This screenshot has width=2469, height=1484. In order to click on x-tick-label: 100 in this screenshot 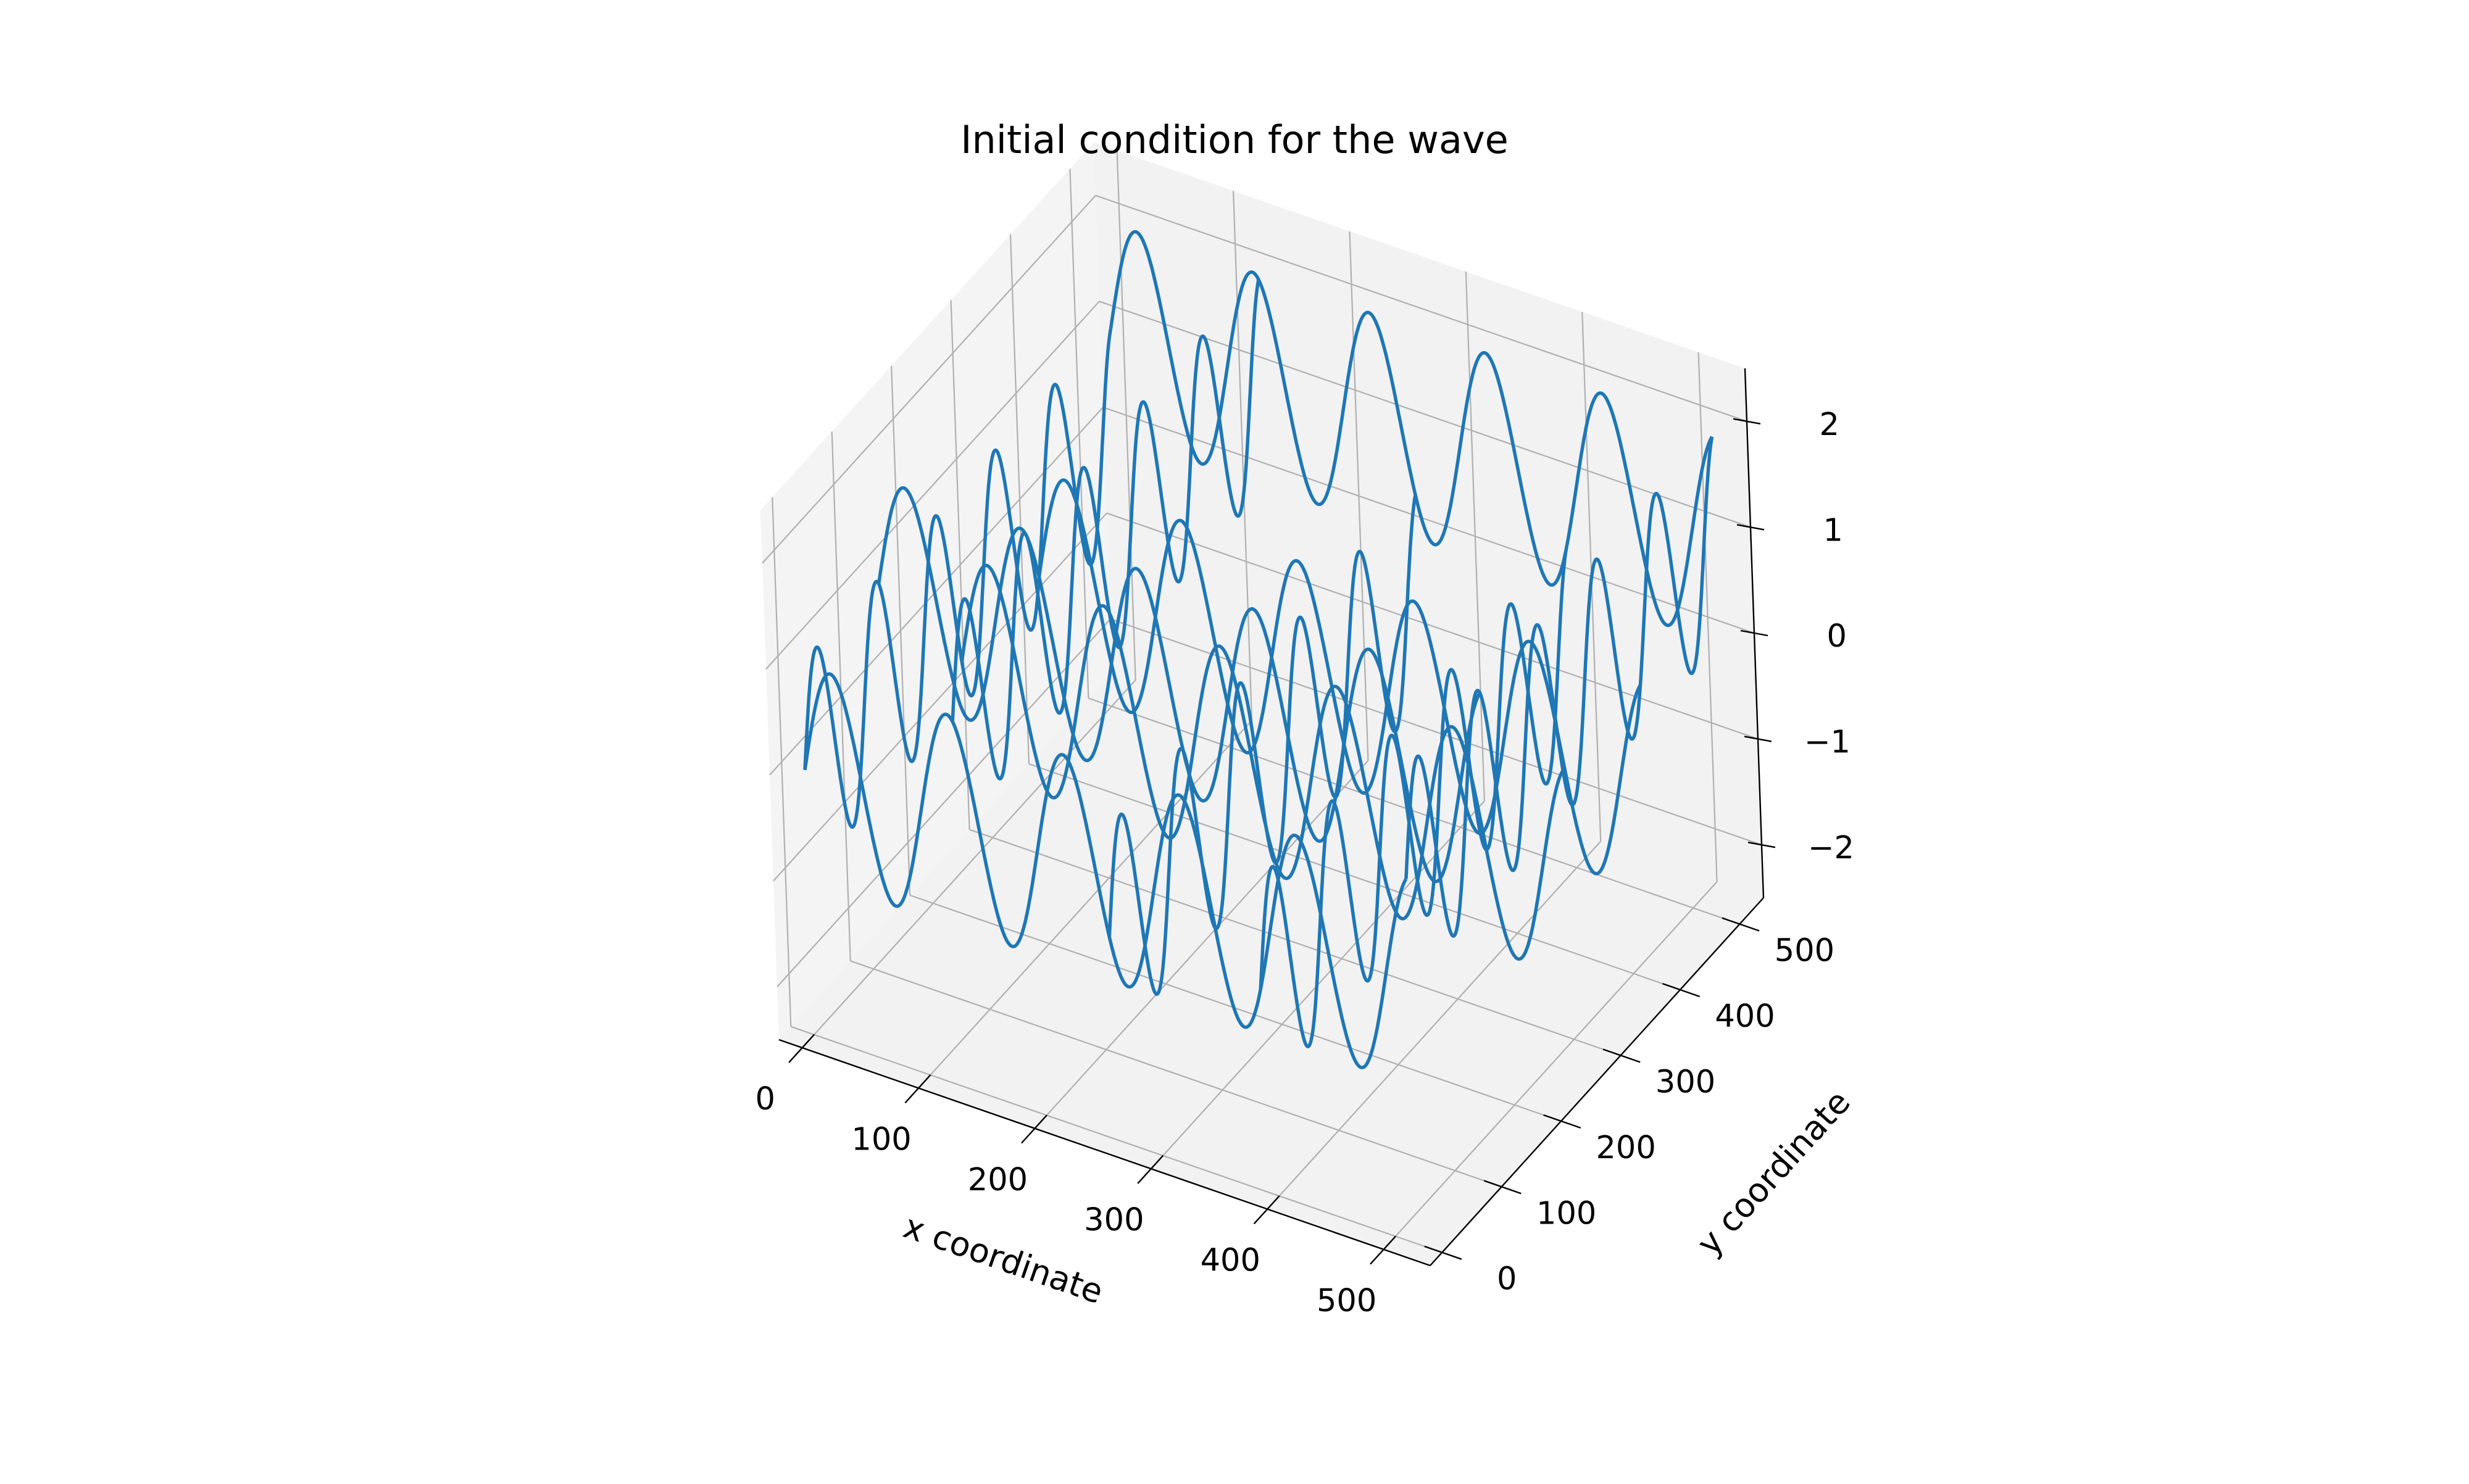, I will do `click(881, 1139)`.